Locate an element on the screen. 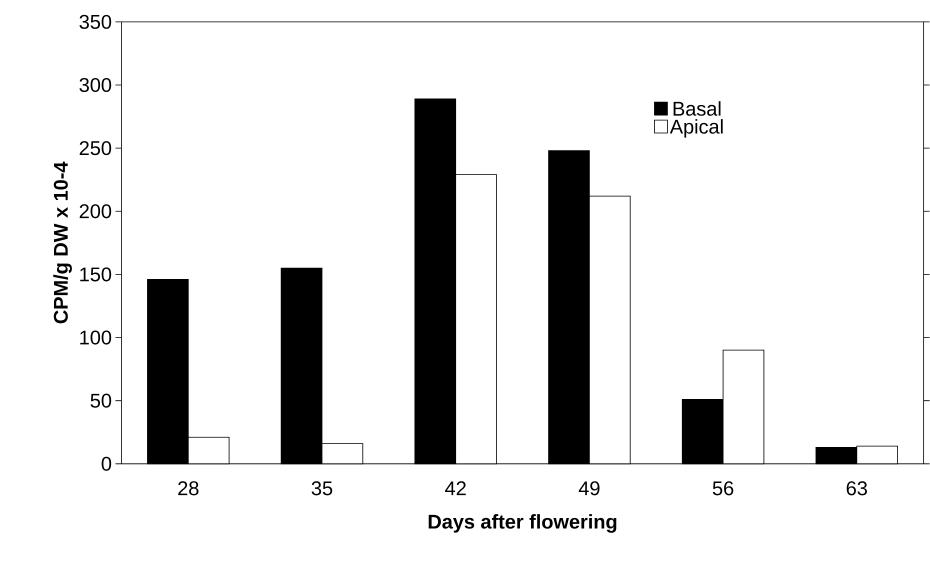 The width and height of the screenshot is (930, 566). legend-label: Apical is located at coordinates (696, 128).